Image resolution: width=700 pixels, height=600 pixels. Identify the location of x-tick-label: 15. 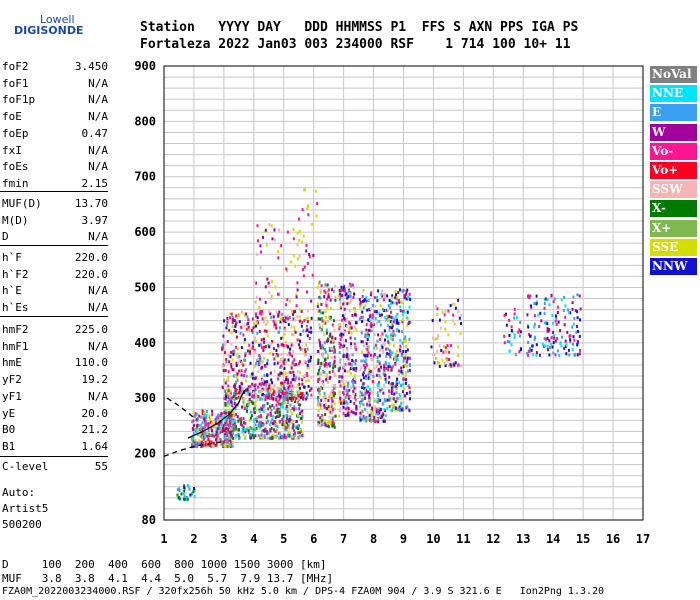
(583, 539).